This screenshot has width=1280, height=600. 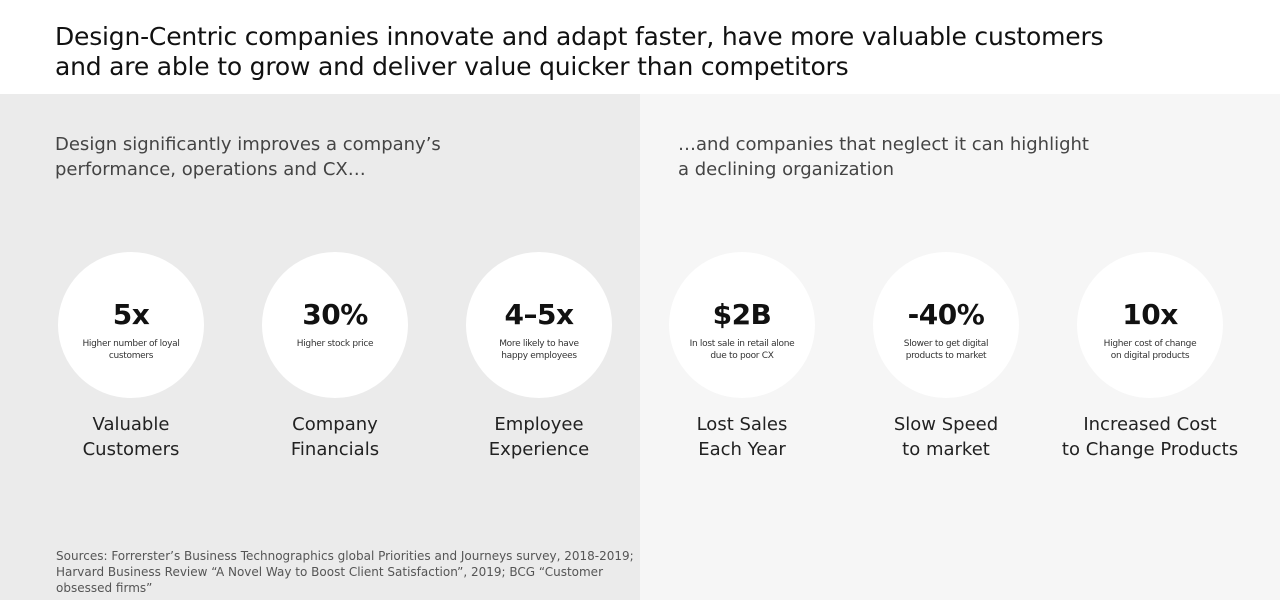 I want to click on stat-caption: Employee Experience, so click(x=539, y=437).